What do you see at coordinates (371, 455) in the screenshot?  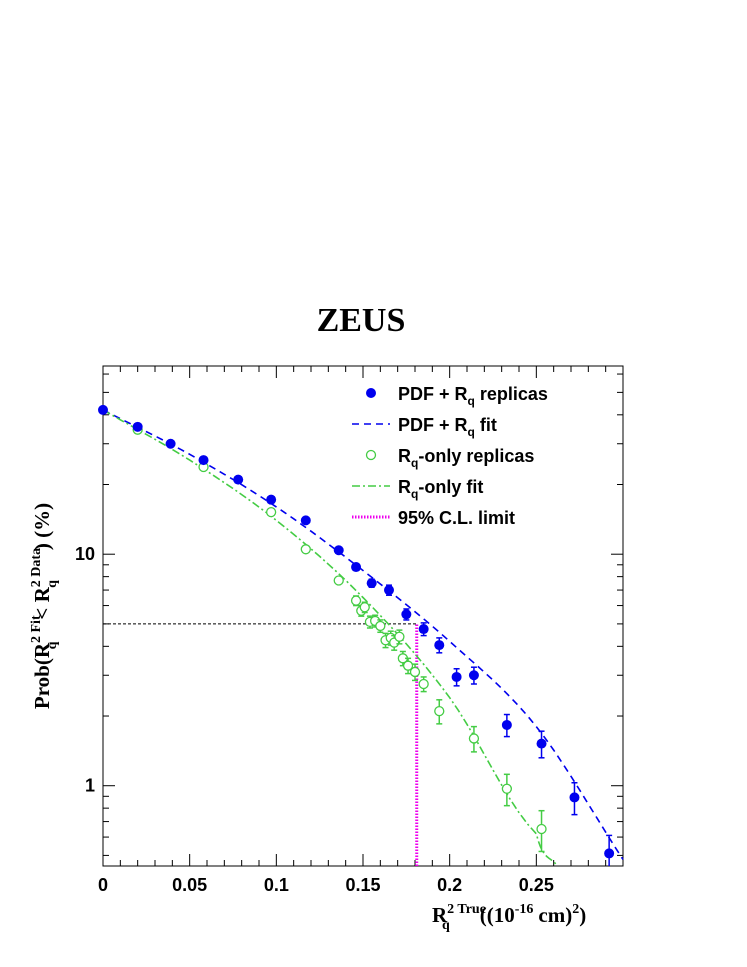 I see `legend-marker-rq-replicas` at bounding box center [371, 455].